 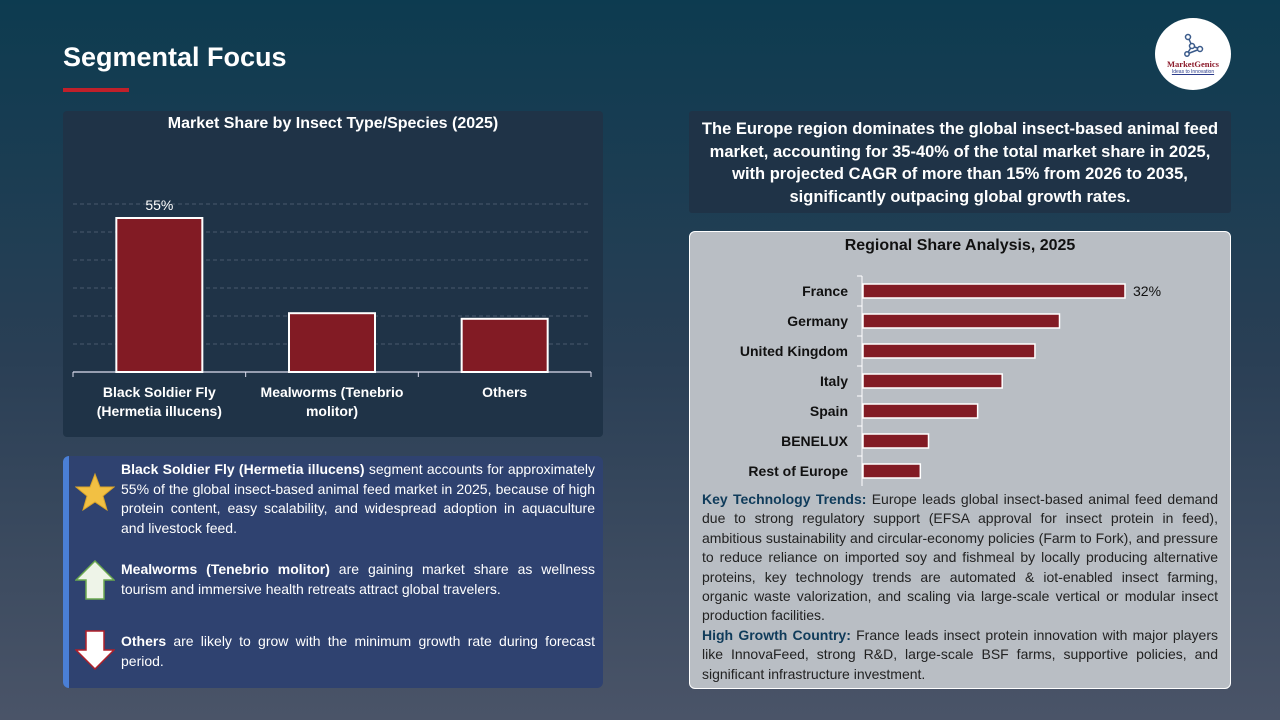 I want to click on category-label: Black Soldier Fly, so click(x=159, y=392).